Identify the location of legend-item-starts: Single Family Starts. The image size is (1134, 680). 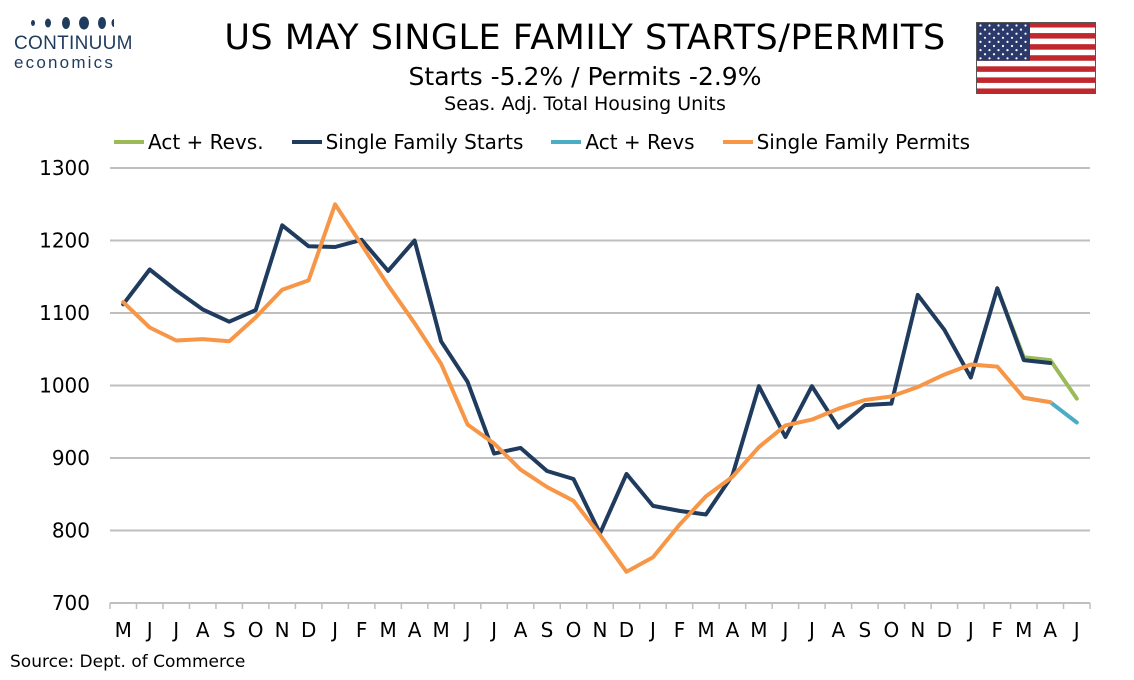
(407, 142).